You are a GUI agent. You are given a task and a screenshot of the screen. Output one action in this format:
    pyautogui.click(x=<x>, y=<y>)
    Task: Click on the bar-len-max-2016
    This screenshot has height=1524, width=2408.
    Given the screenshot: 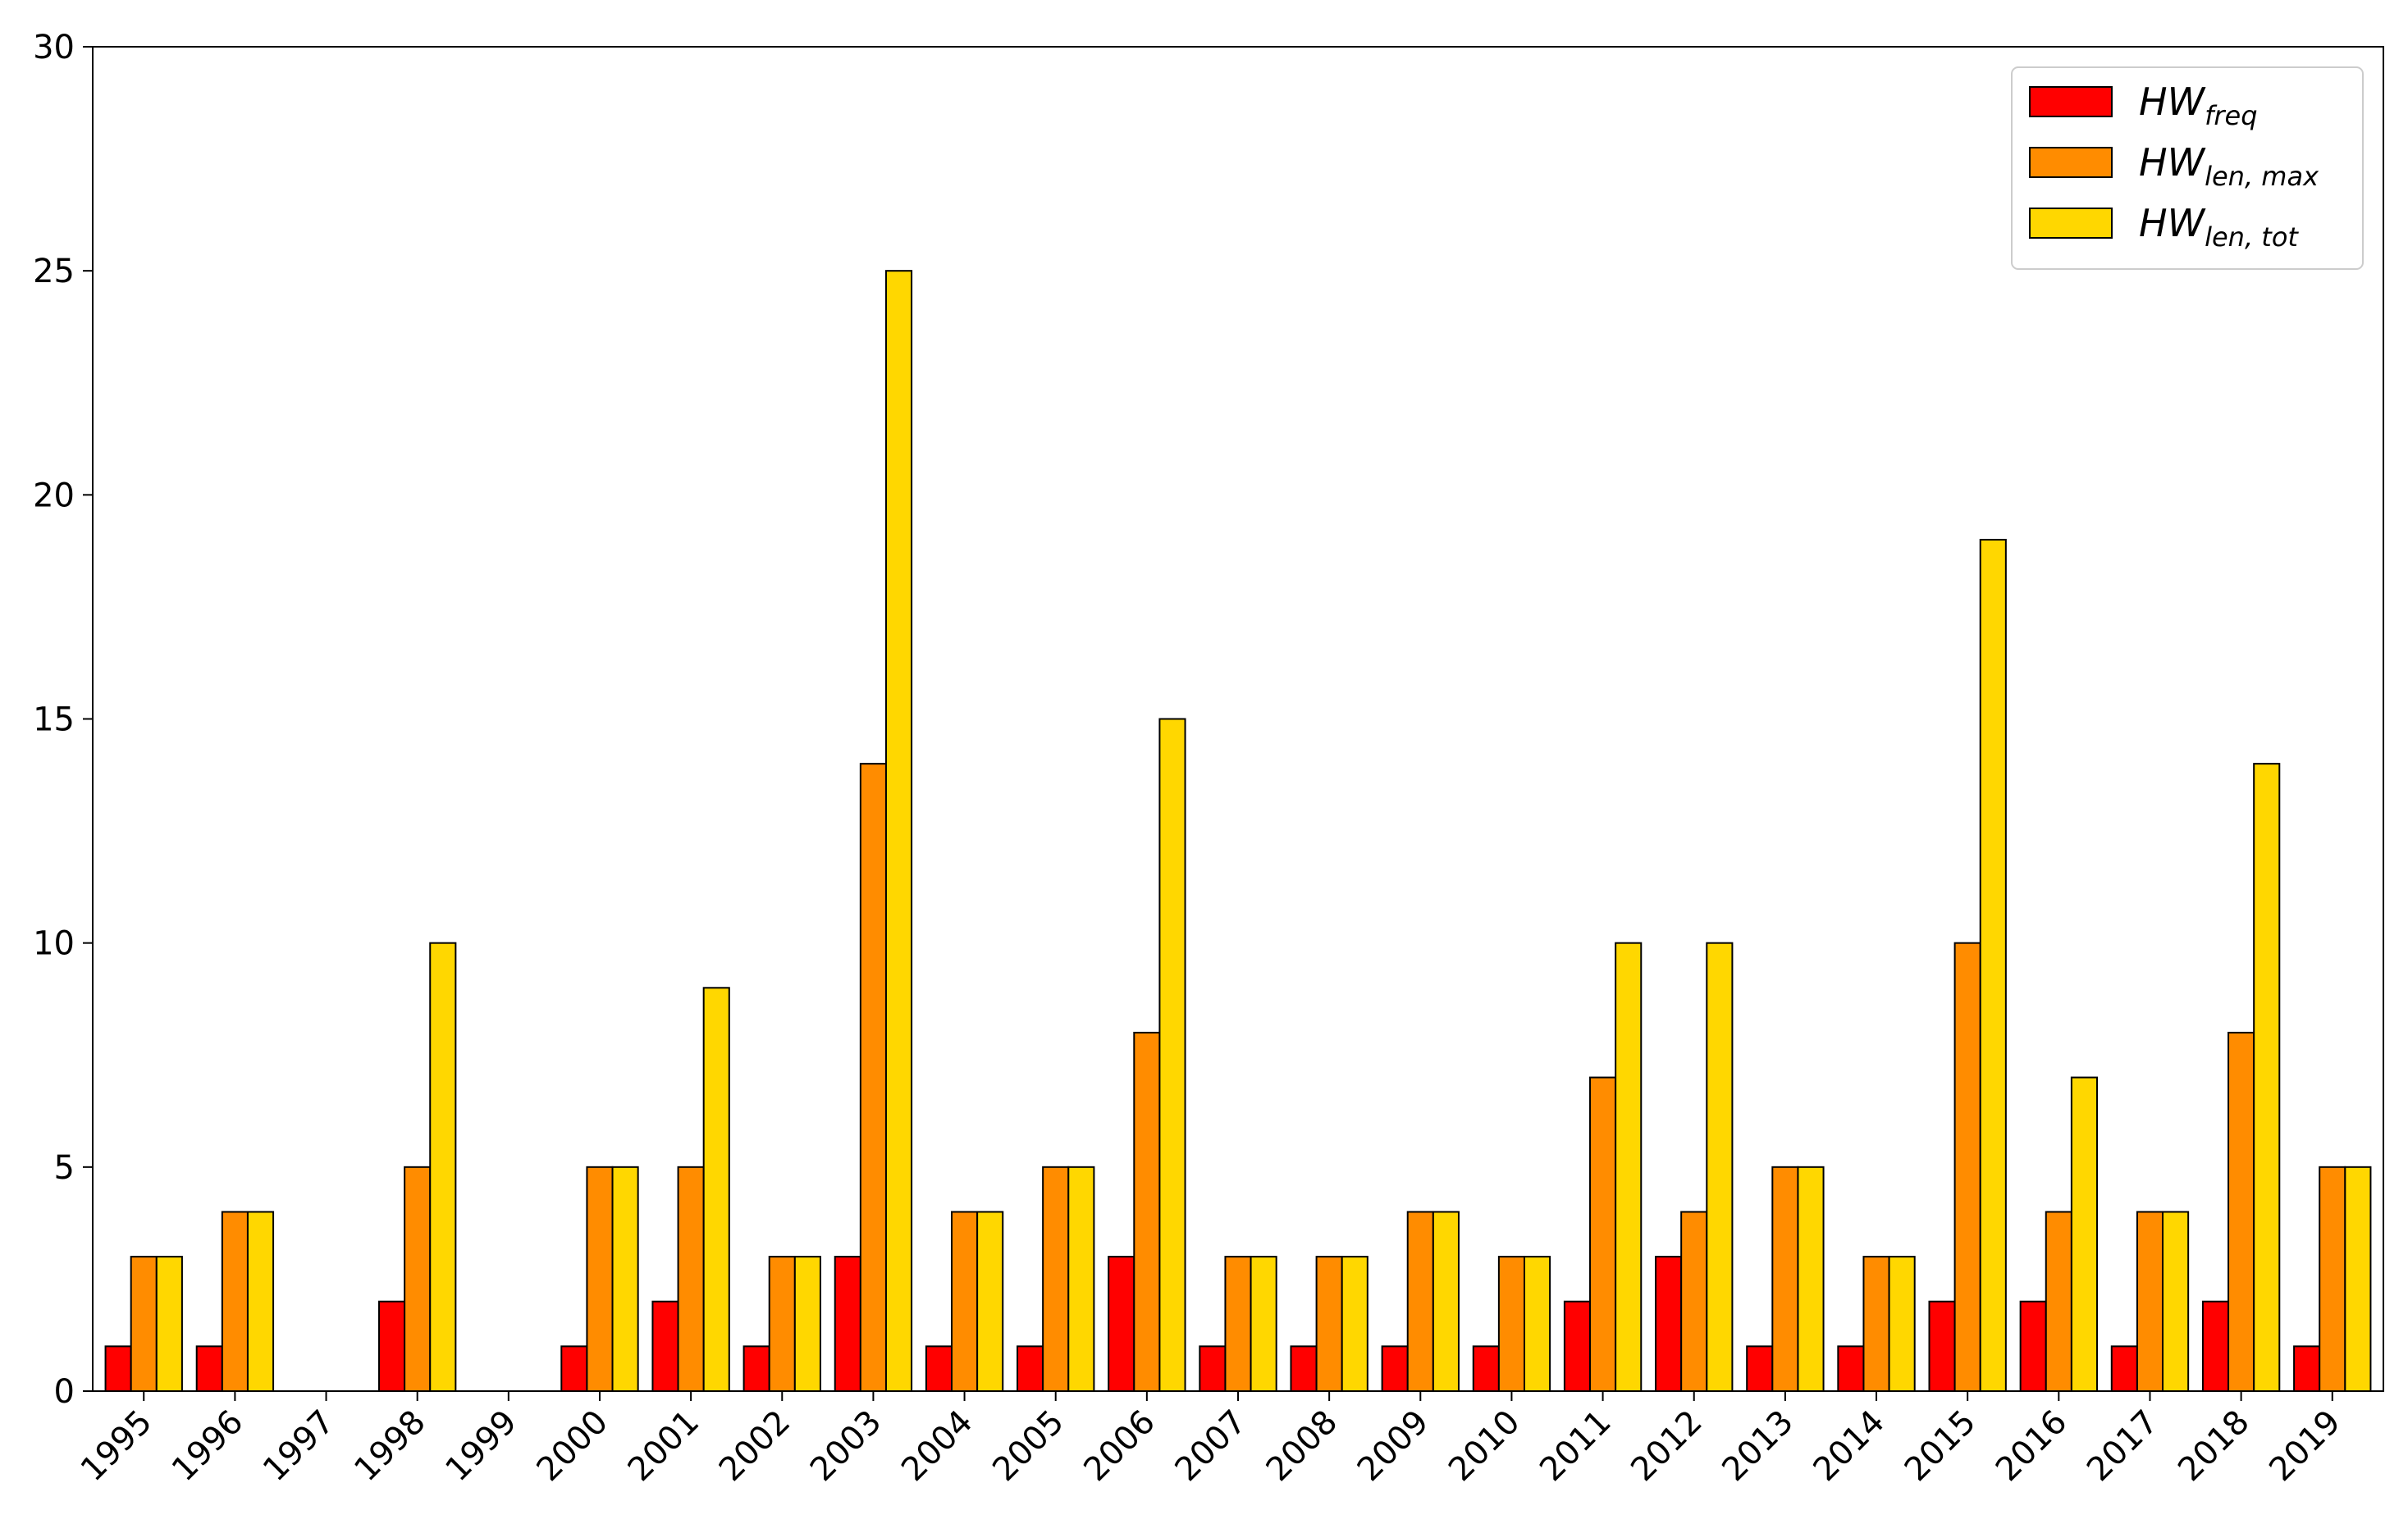 What is the action you would take?
    pyautogui.click(x=2058, y=1301)
    